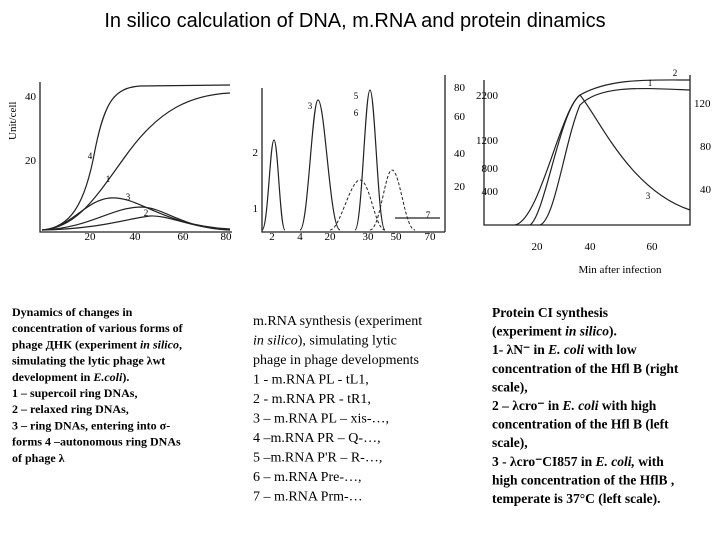 This screenshot has height=540, width=720. Describe the element at coordinates (347, 341) in the screenshot. I see `caption-text: ), simulating lytic` at that location.